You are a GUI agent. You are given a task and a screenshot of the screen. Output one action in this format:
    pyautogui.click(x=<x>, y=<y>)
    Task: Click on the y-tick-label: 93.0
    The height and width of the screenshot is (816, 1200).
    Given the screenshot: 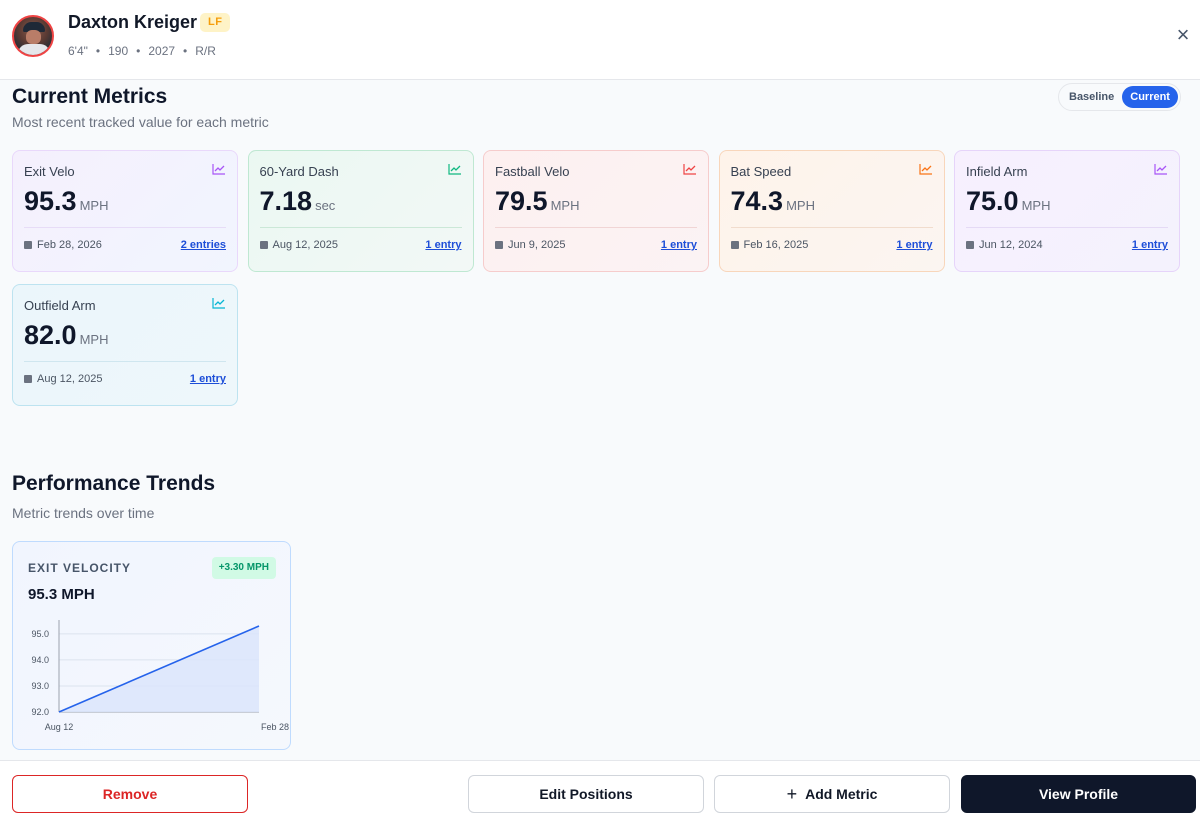 What is the action you would take?
    pyautogui.click(x=40, y=686)
    